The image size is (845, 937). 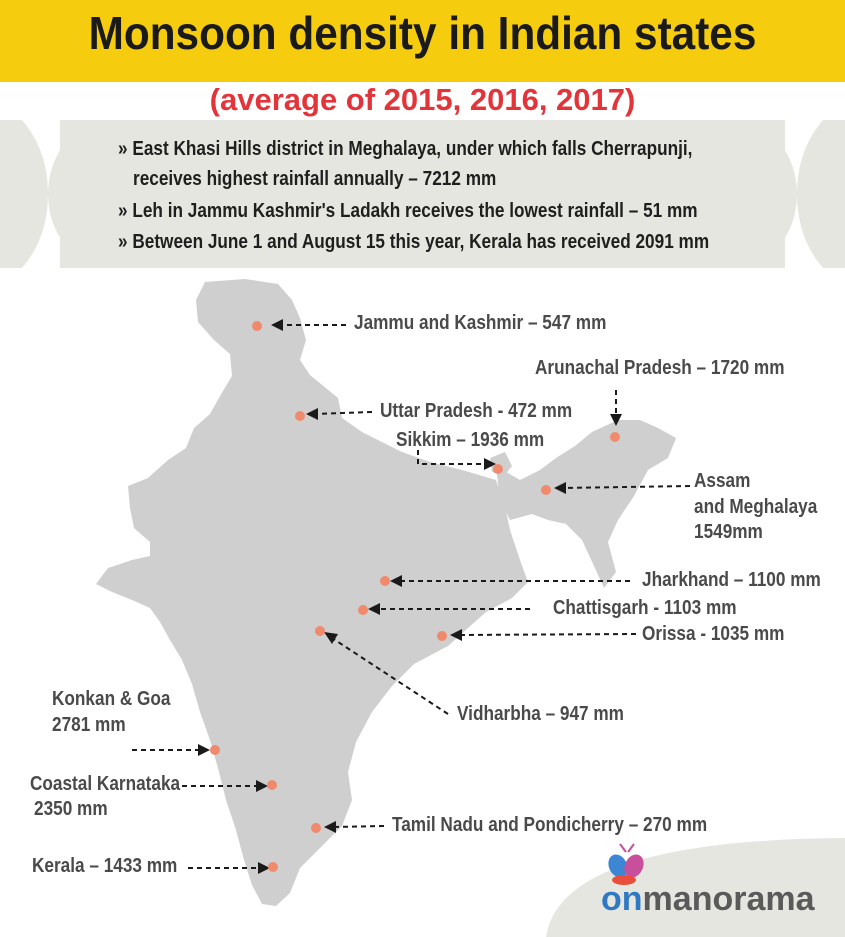 What do you see at coordinates (272, 785) in the screenshot?
I see `dot-coastal-karnataka` at bounding box center [272, 785].